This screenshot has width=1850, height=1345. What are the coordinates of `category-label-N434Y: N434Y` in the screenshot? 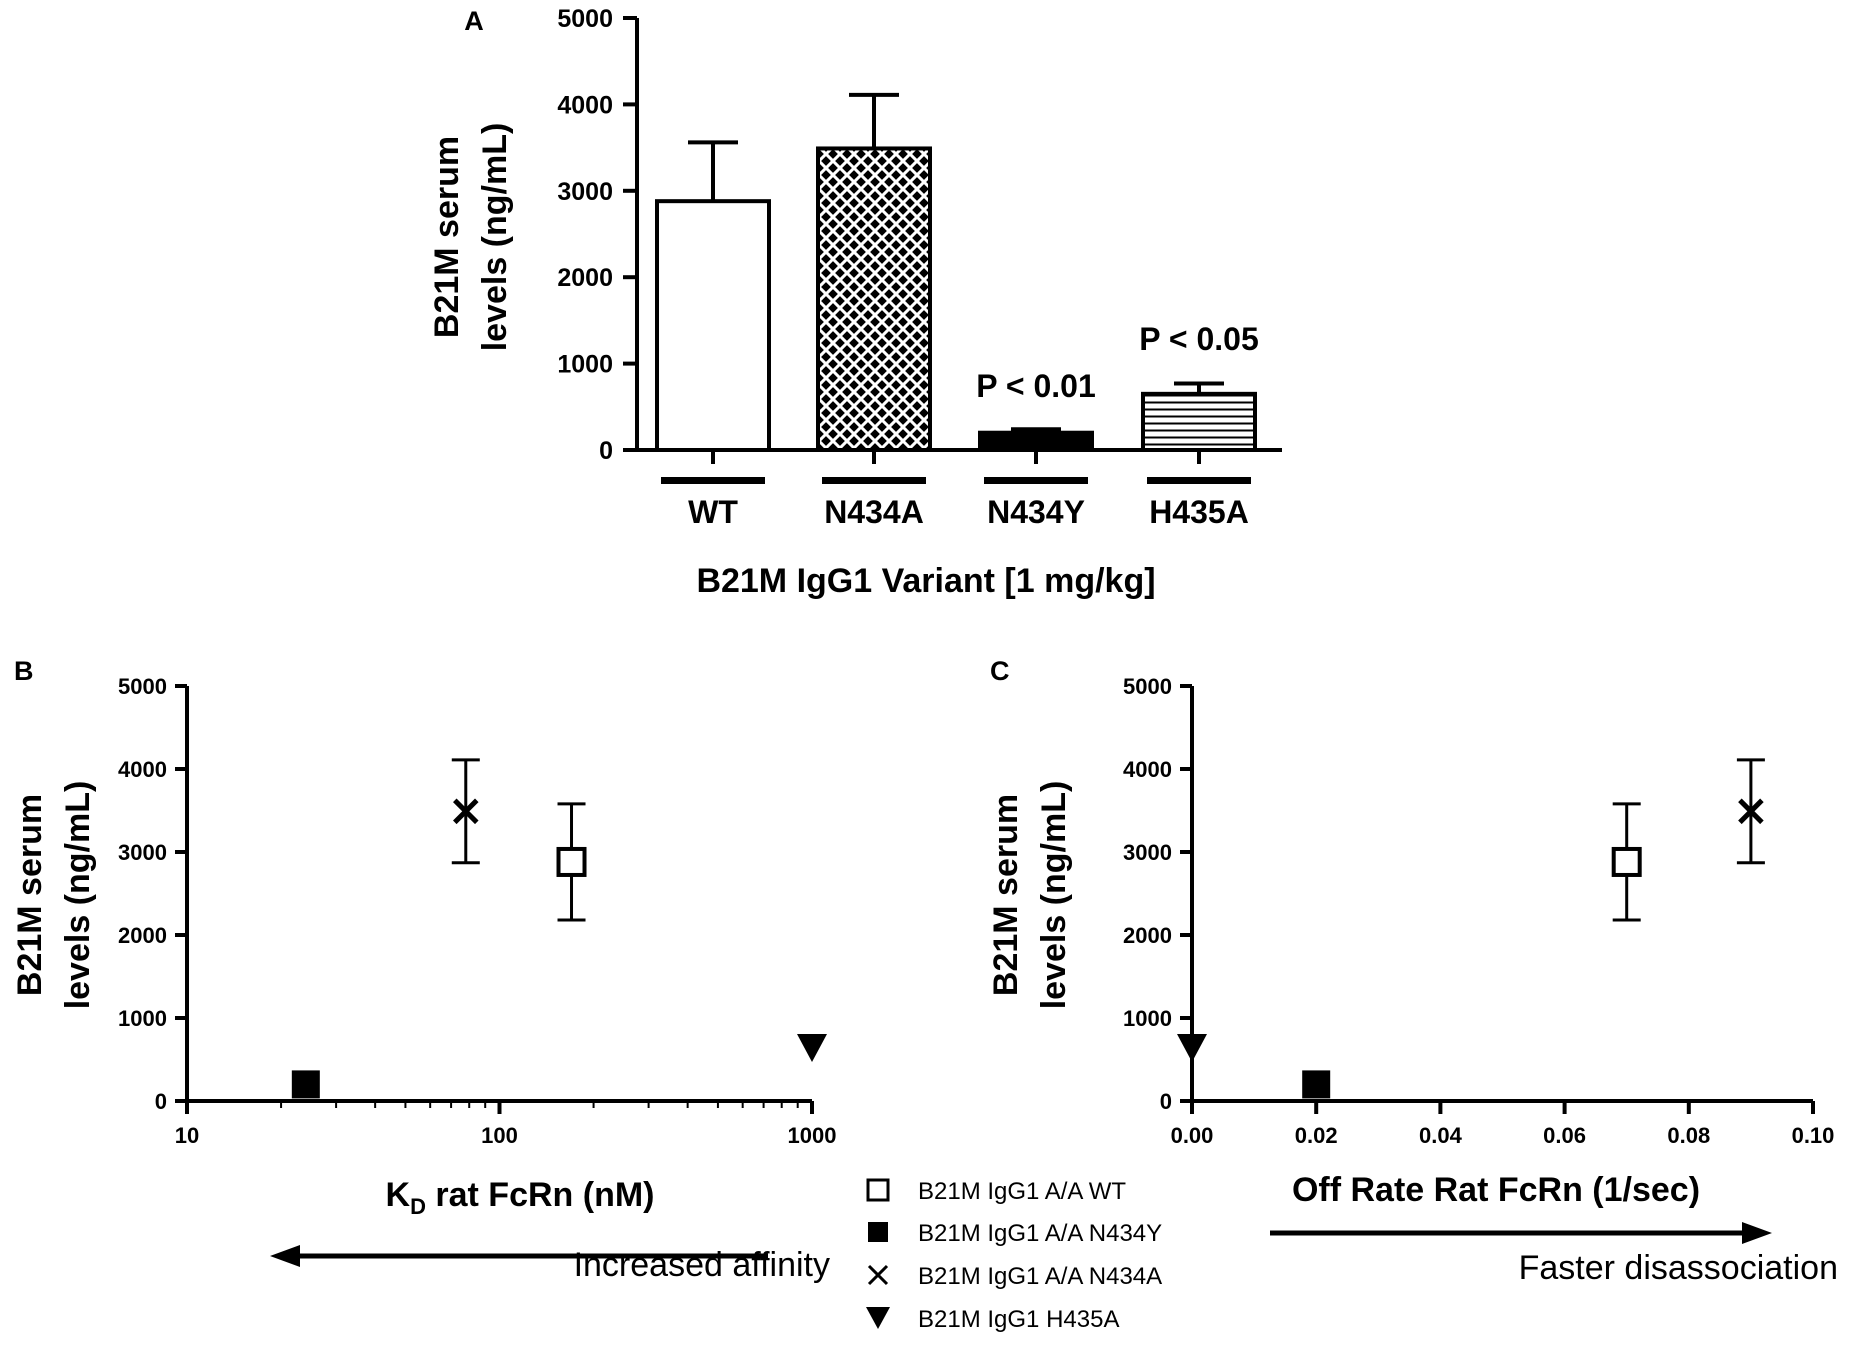 It's located at (1036, 512).